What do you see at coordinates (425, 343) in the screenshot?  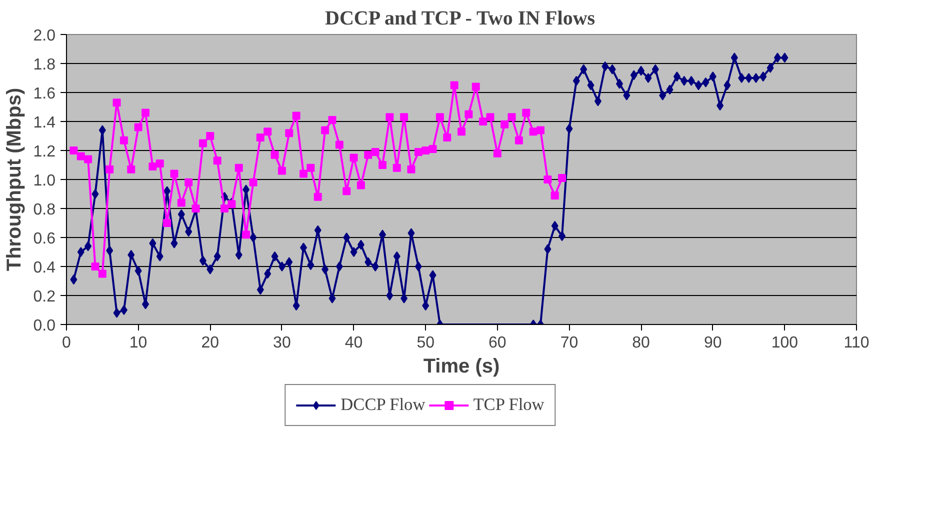 I see `x-tick-label: 50` at bounding box center [425, 343].